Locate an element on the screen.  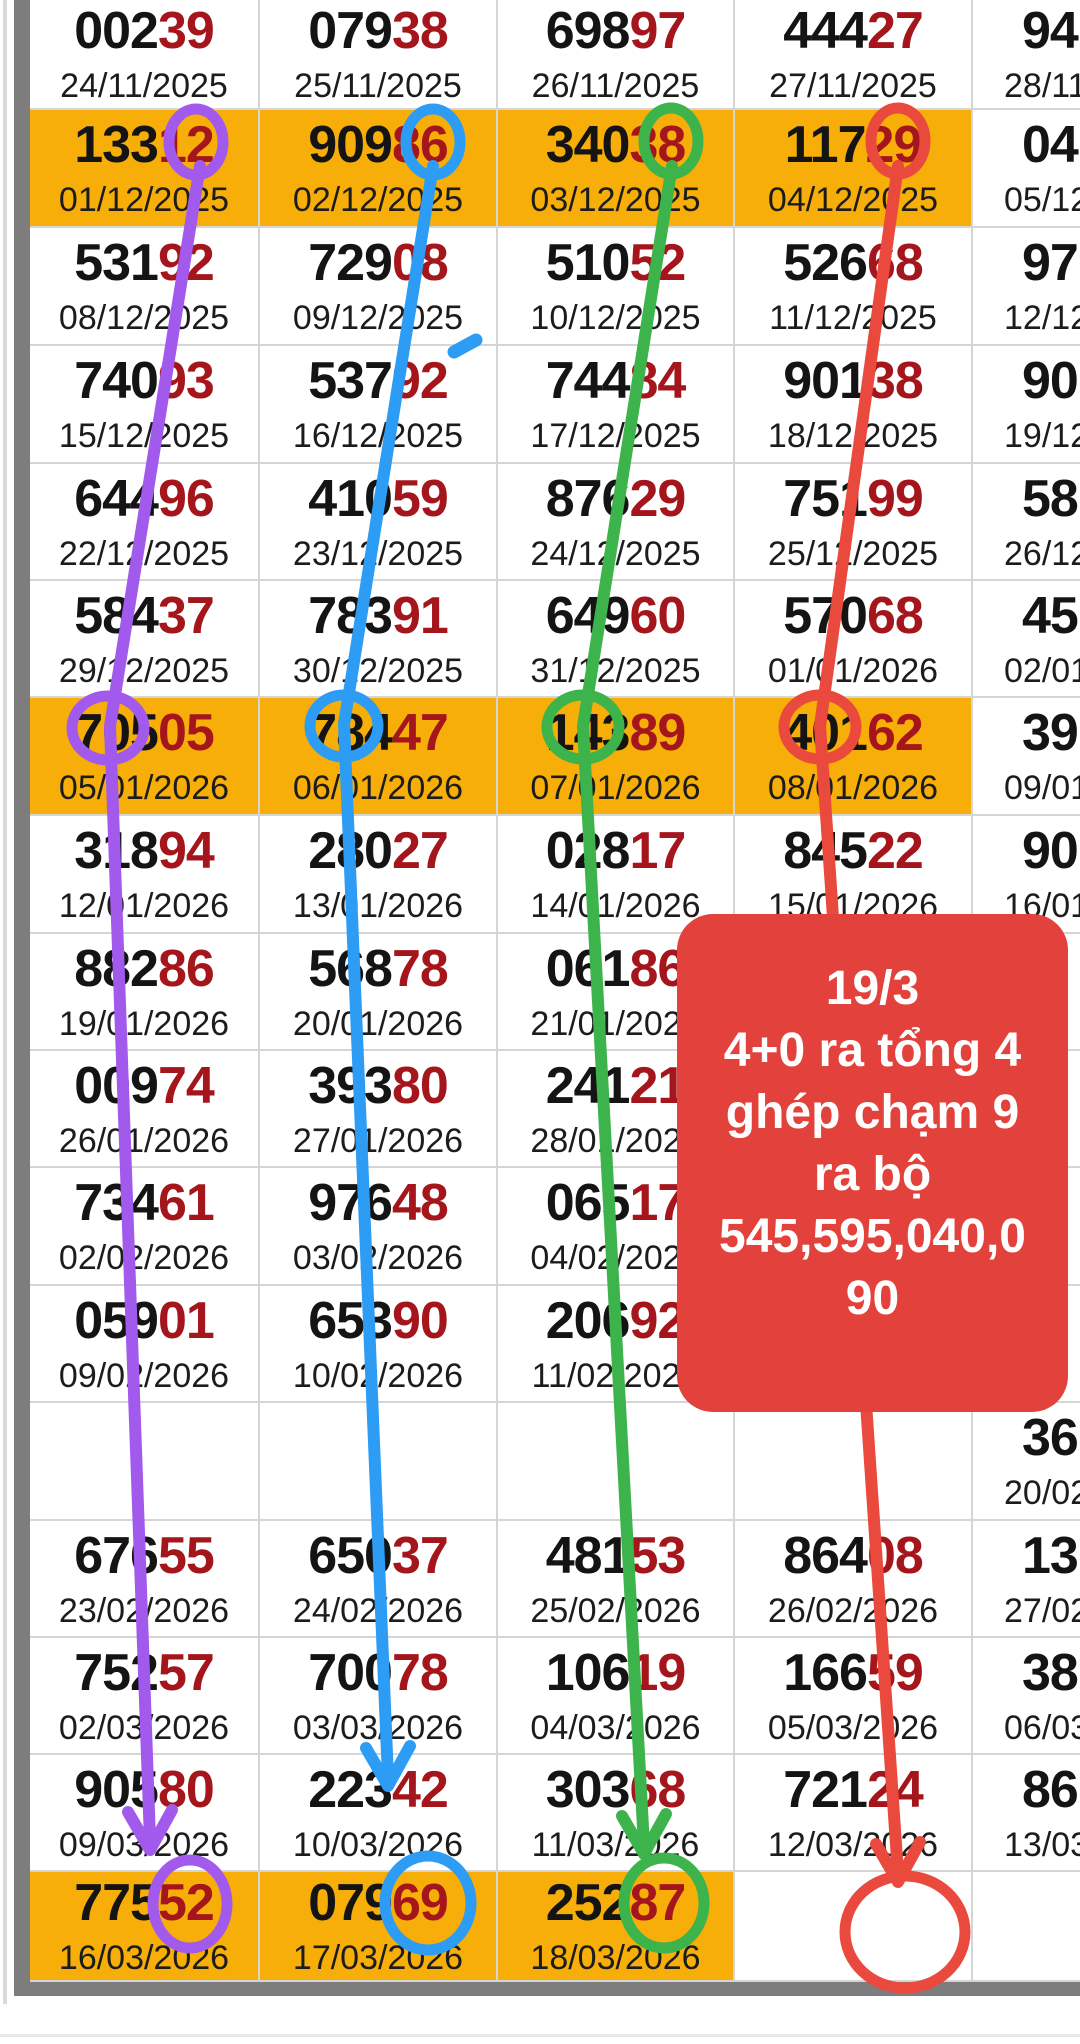
result-cell: 65390 10/02/2026 is located at coordinates (379, 1344).